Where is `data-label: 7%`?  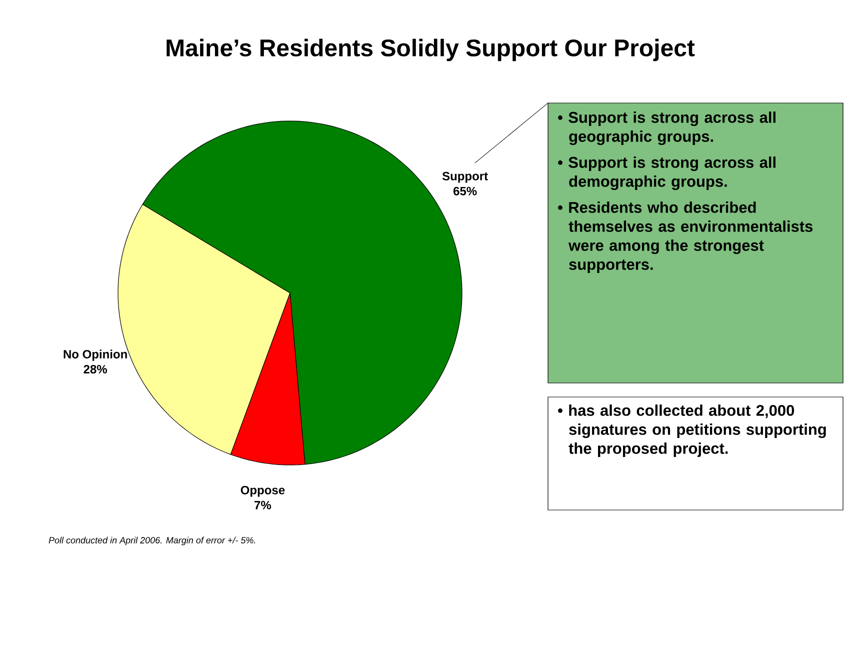 data-label: 7% is located at coordinates (263, 505).